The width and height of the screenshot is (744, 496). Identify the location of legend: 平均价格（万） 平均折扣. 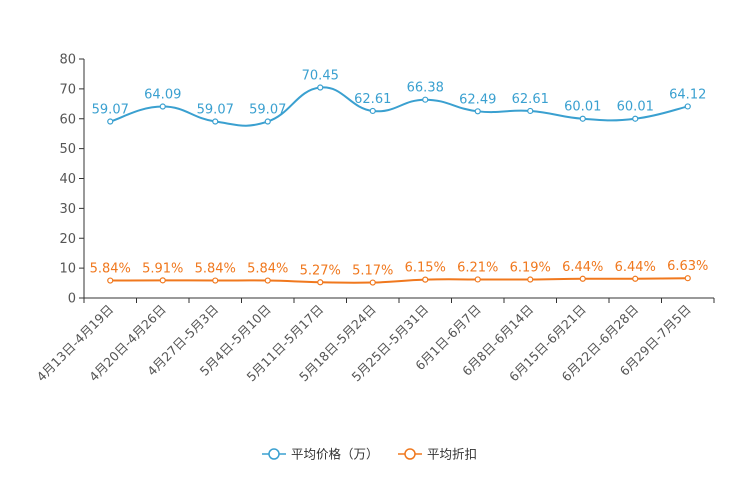
(369, 454).